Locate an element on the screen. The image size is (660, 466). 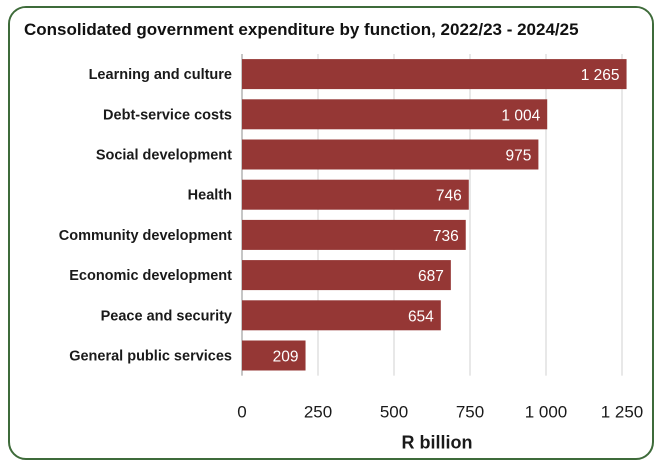
x-tick-label: 1 250 is located at coordinates (622, 412).